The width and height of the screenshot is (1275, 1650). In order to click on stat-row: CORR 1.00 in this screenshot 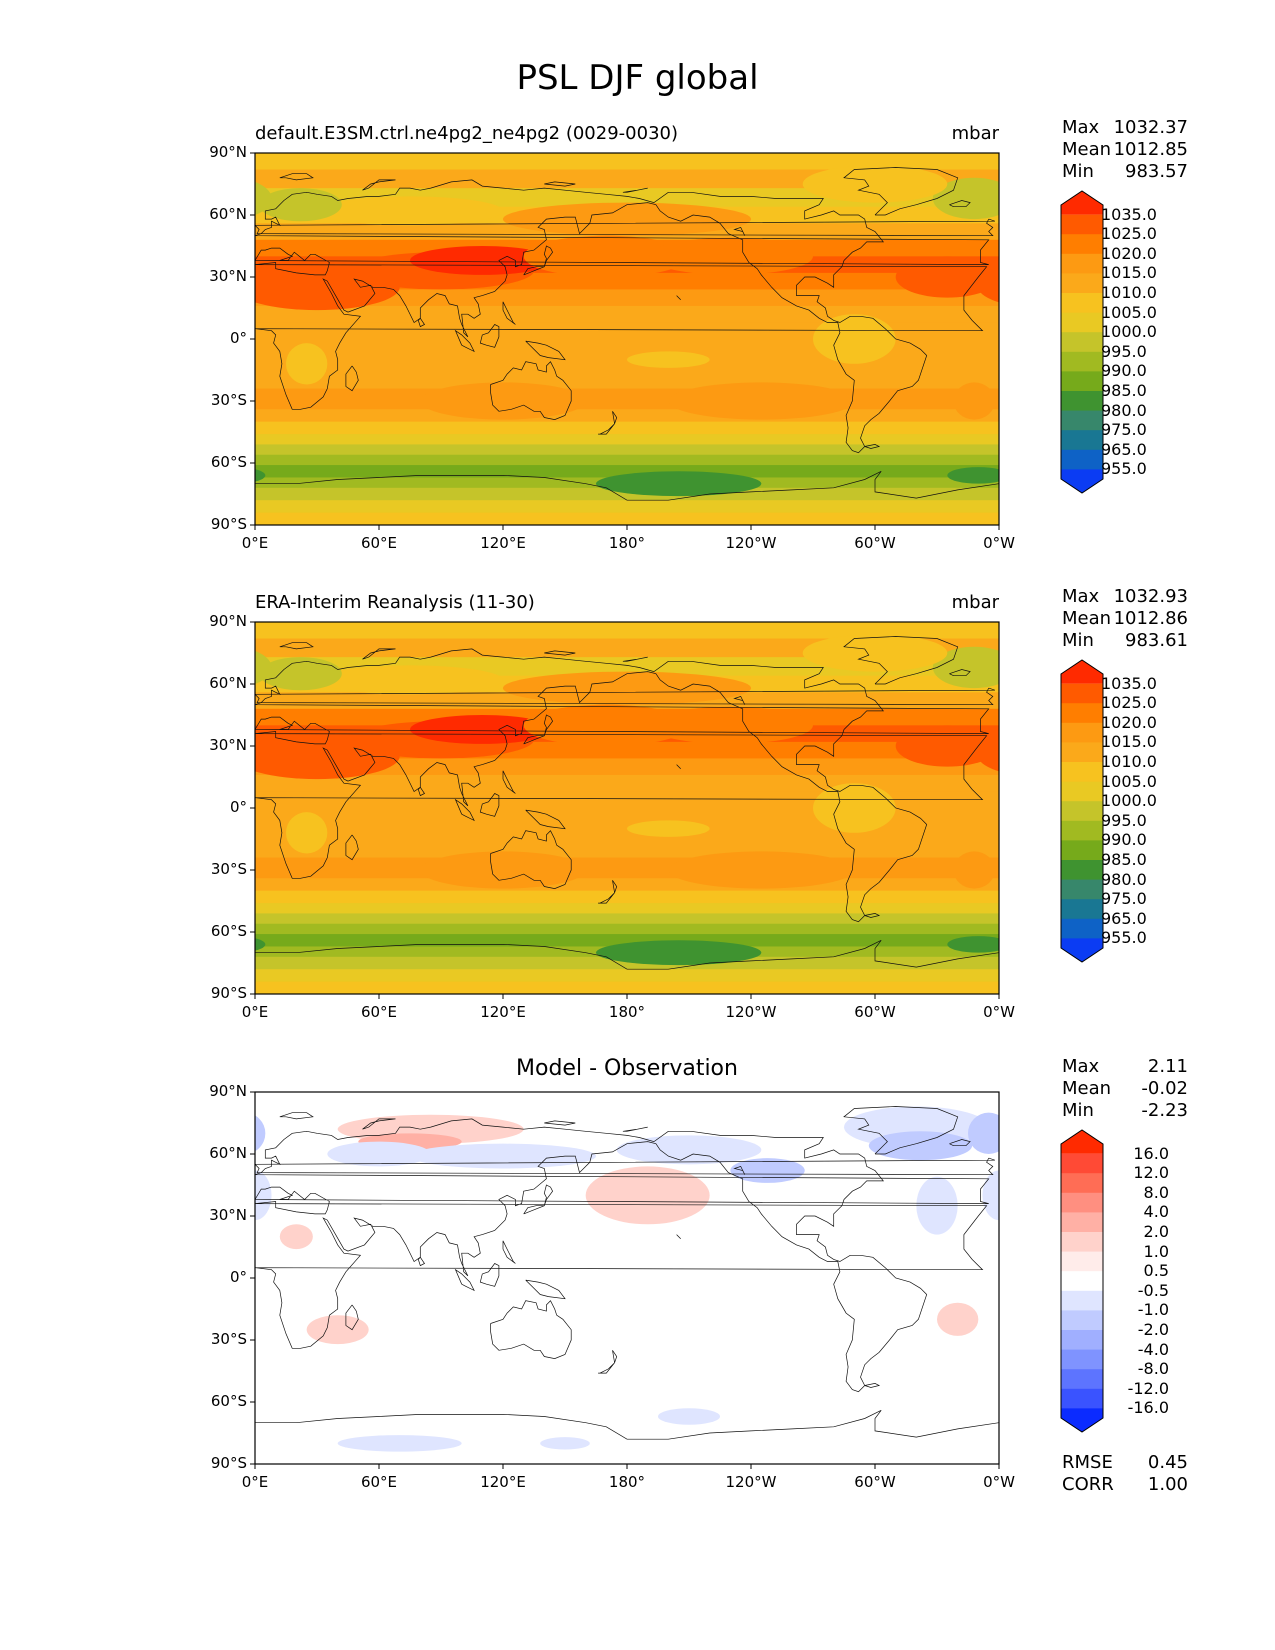, I will do `click(1125, 1485)`.